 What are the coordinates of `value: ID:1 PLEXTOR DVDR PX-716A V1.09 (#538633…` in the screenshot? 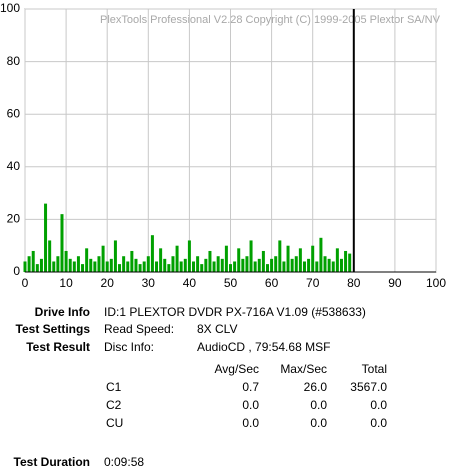 It's located at (235, 312).